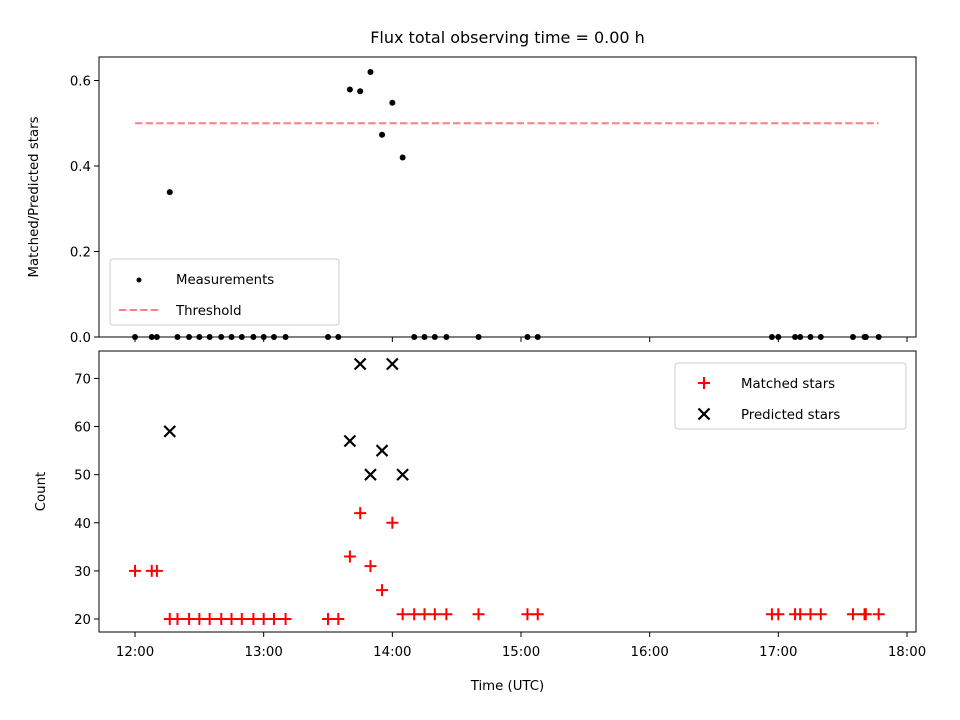  What do you see at coordinates (788, 384) in the screenshot?
I see `legend-label: Matched stars` at bounding box center [788, 384].